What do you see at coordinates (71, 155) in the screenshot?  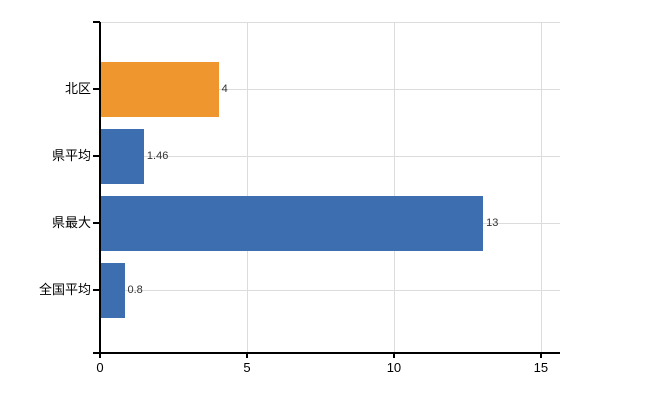 I see `y-axis-category-label: 県平均` at bounding box center [71, 155].